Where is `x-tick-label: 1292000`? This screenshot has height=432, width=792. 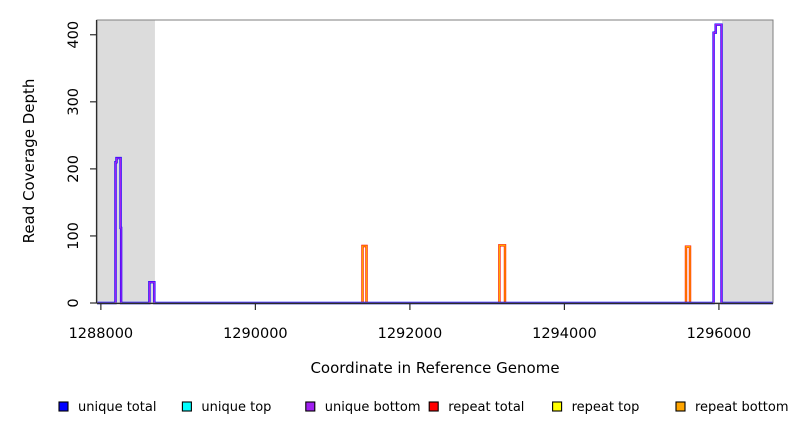
x-tick-label: 1292000 is located at coordinates (410, 334).